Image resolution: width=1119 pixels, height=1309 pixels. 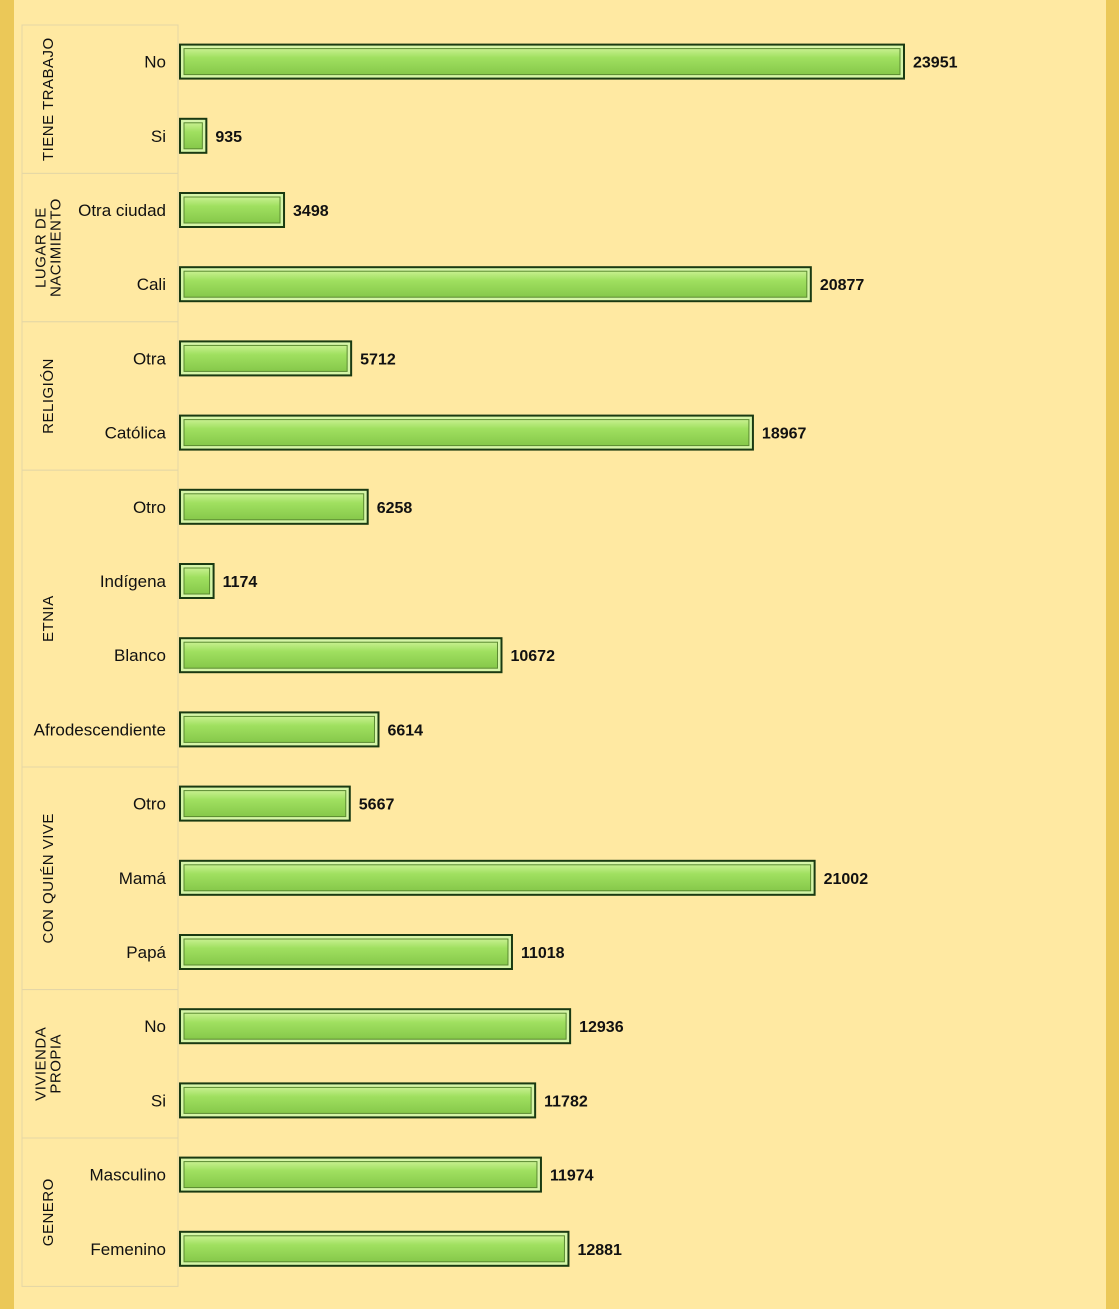 I want to click on category-label: Católica, so click(x=136, y=433).